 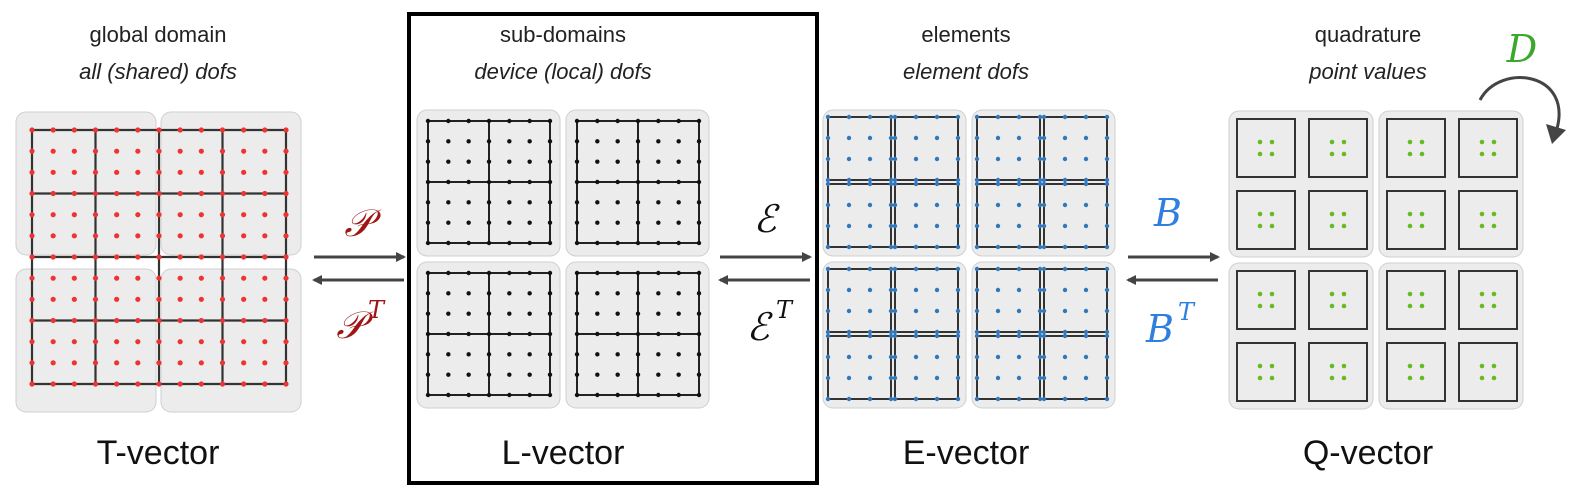 I want to click on b-operator-label: B, so click(x=1167, y=213).